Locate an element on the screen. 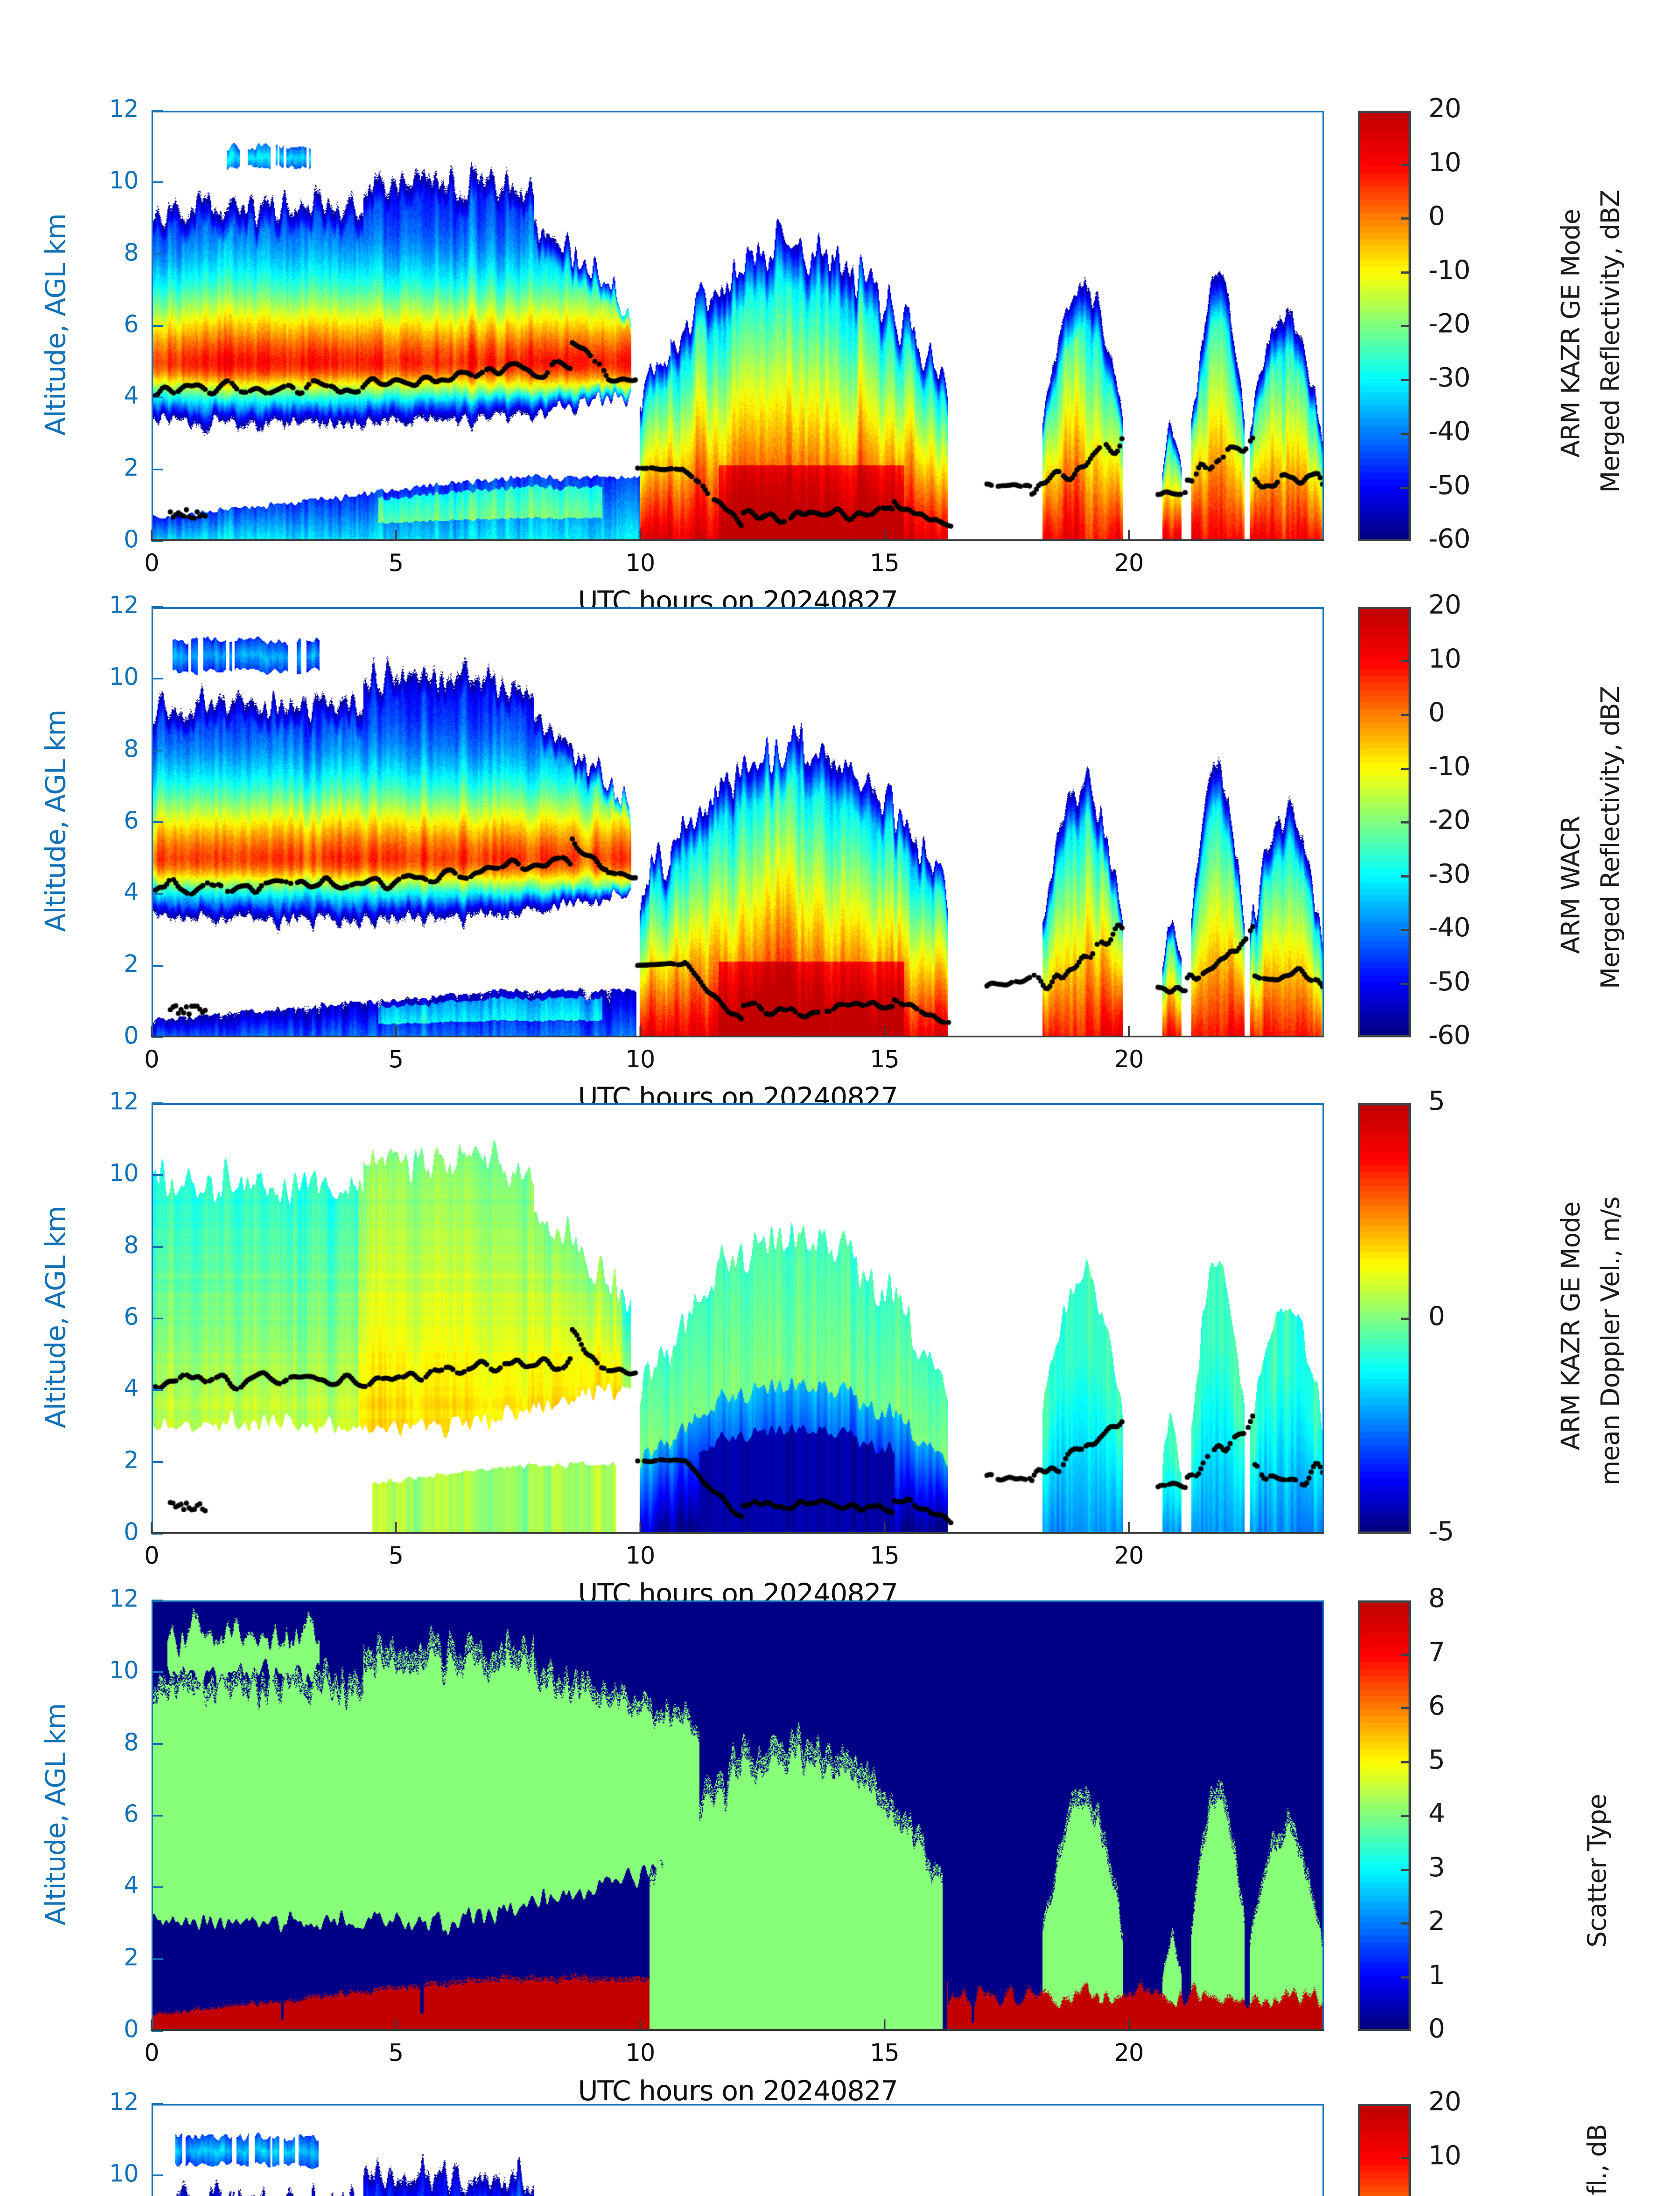 This screenshot has height=2196, width=1680. colorbar-title-line2-3: mean Doppler Vel., m/s is located at coordinates (1610, 1340).